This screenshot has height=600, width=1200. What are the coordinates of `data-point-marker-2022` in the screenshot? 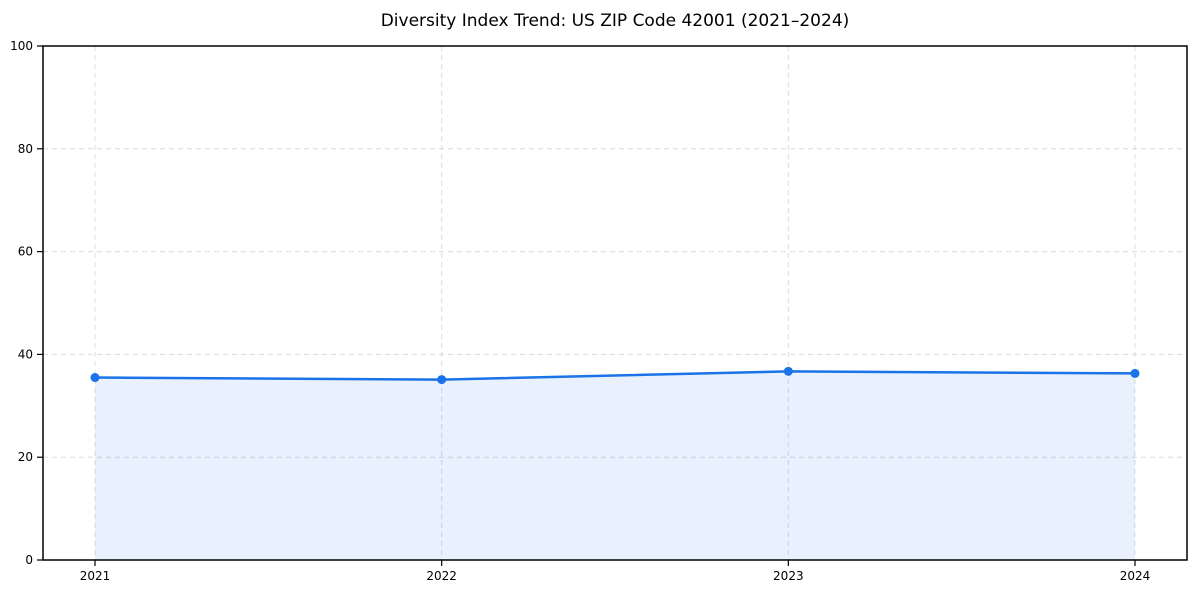 It's located at (442, 380).